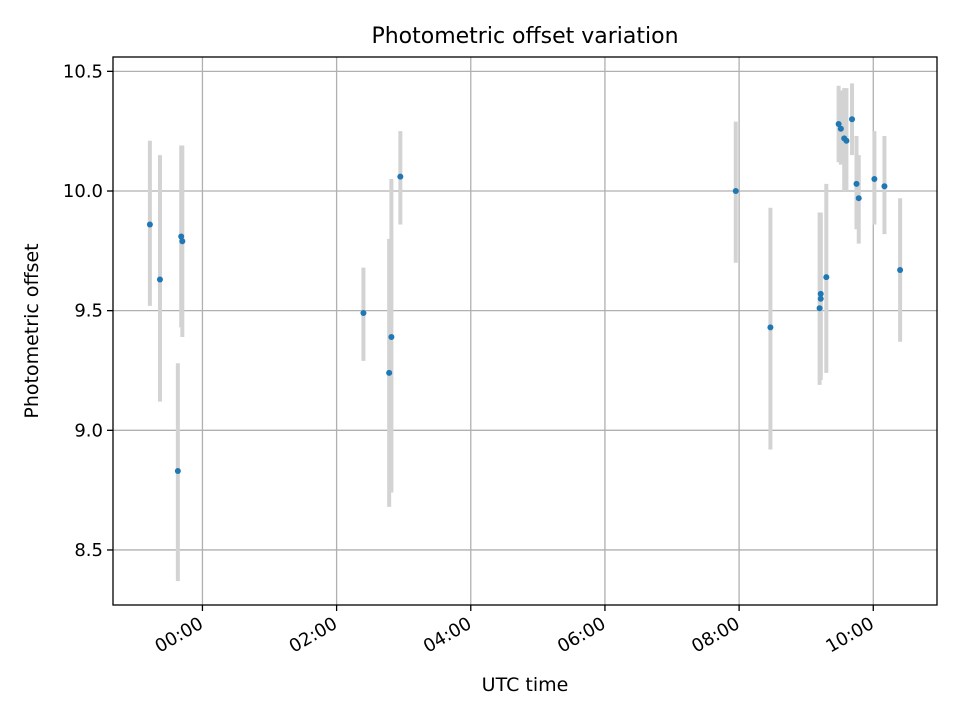  I want to click on y-tick-label: 8.5, so click(88, 550).